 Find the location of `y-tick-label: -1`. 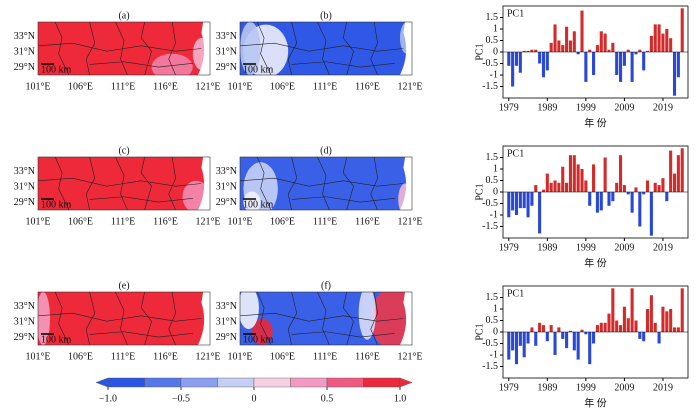

y-tick-label: -1 is located at coordinates (494, 214).